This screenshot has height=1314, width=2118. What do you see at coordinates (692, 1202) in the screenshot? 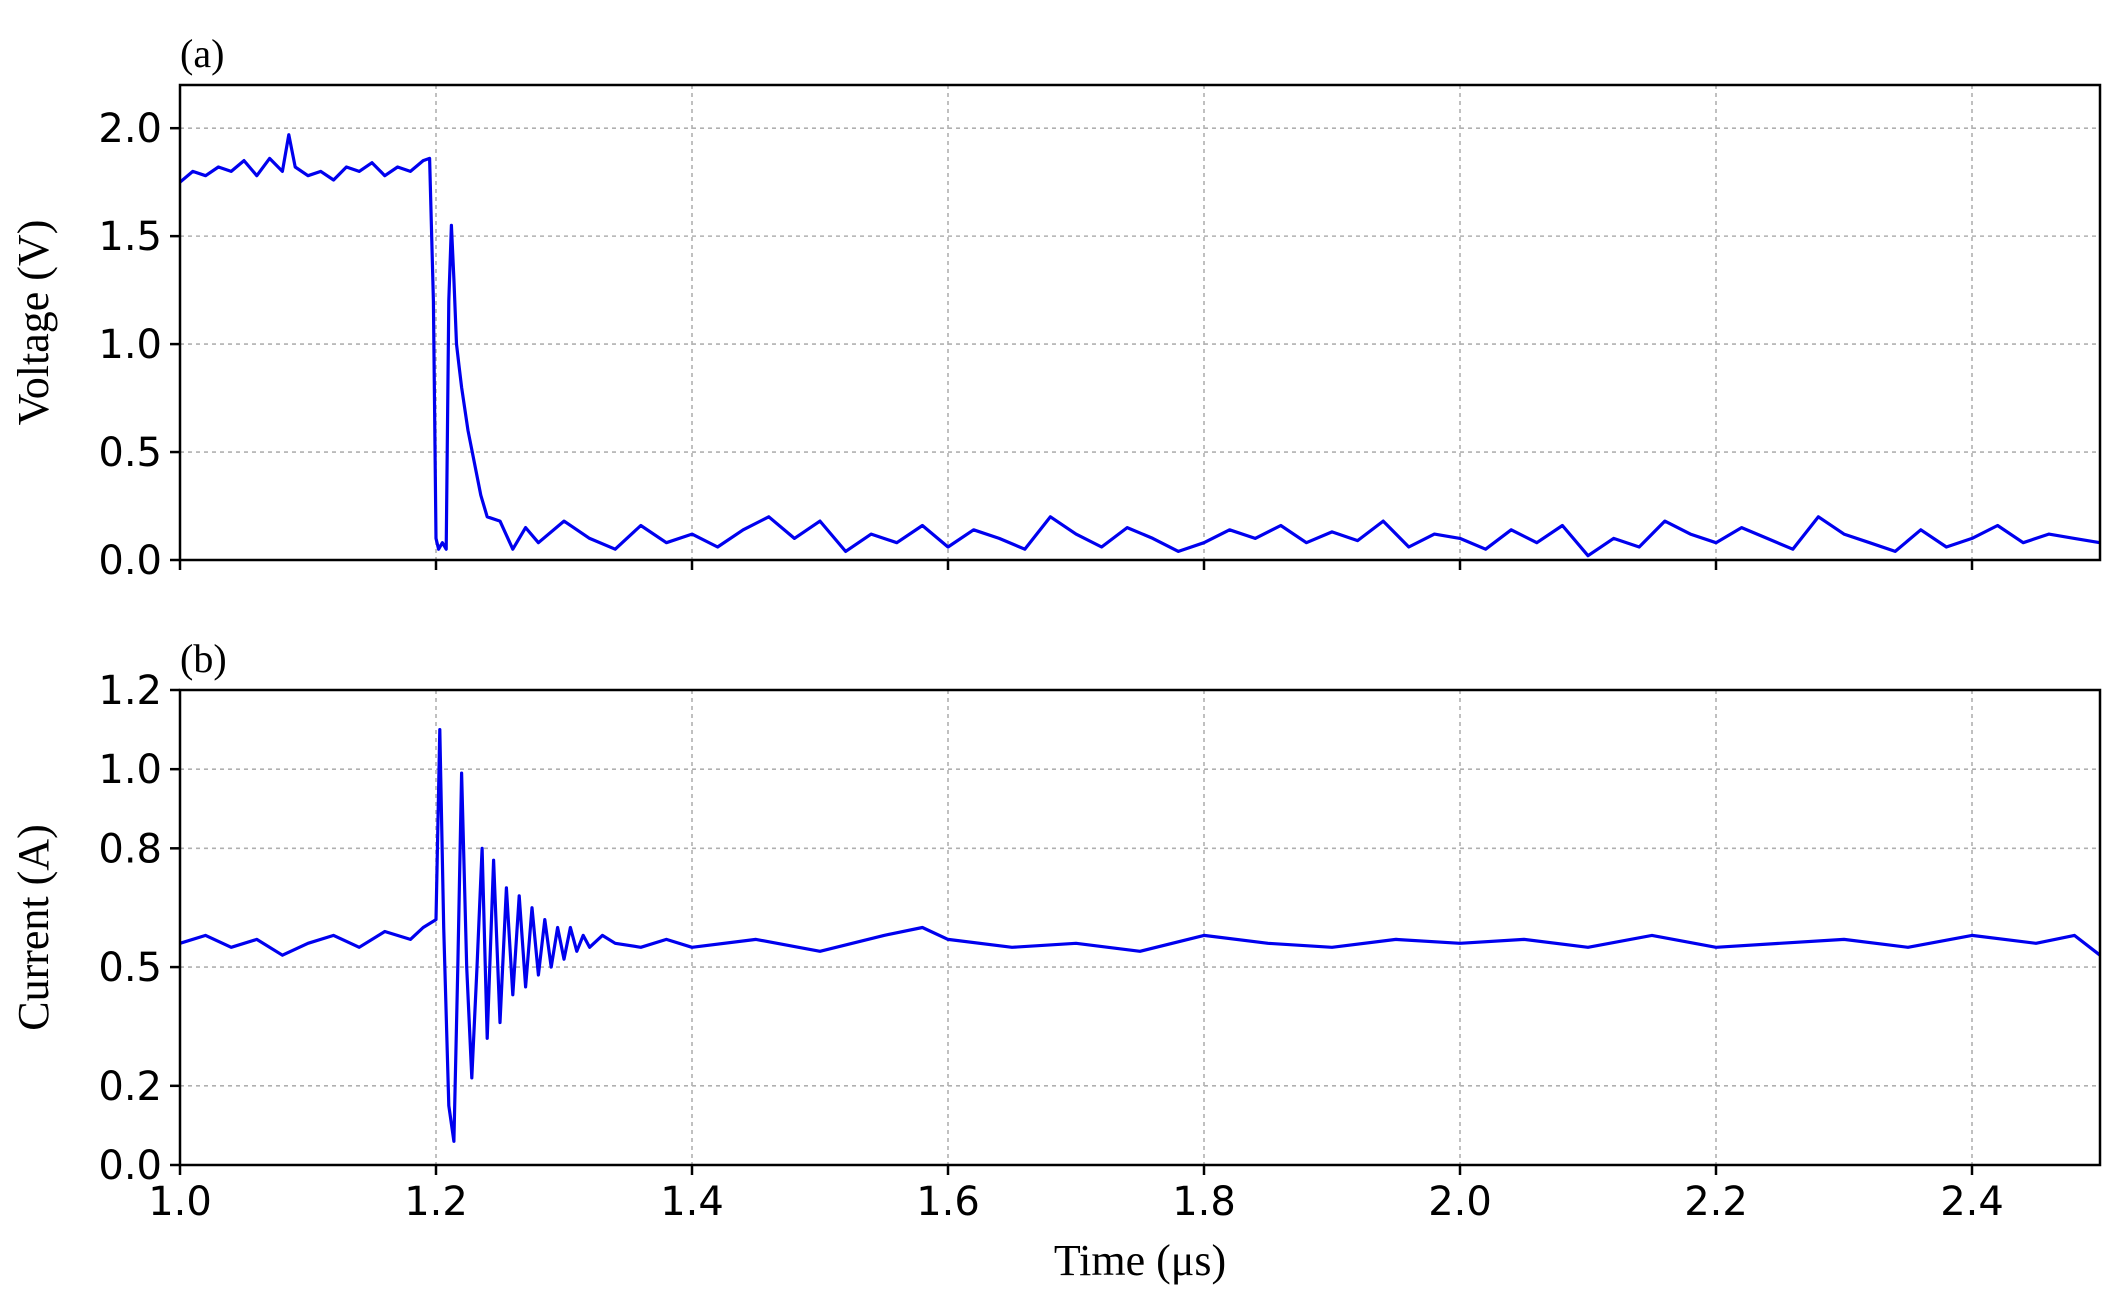
I see `current-xtick-label-2: 1.4` at bounding box center [692, 1202].